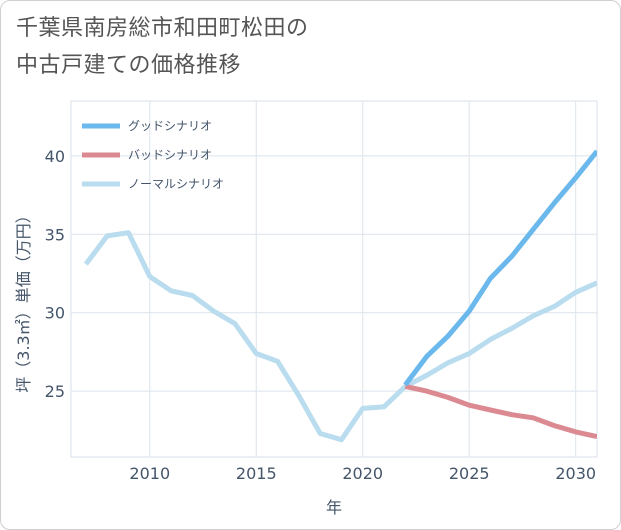 The width and height of the screenshot is (621, 530). Describe the element at coordinates (23, 299) in the screenshot. I see `y-axis-label: 坪（3.3㎡）単価（万円）` at that location.